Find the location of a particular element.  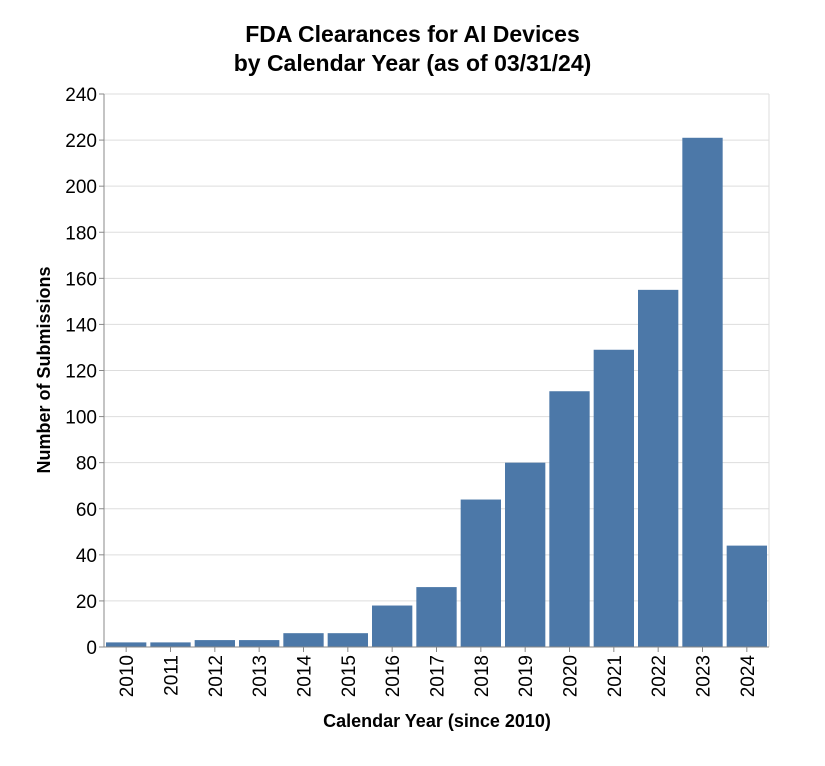

y-tick-label: 0 is located at coordinates (91, 648).